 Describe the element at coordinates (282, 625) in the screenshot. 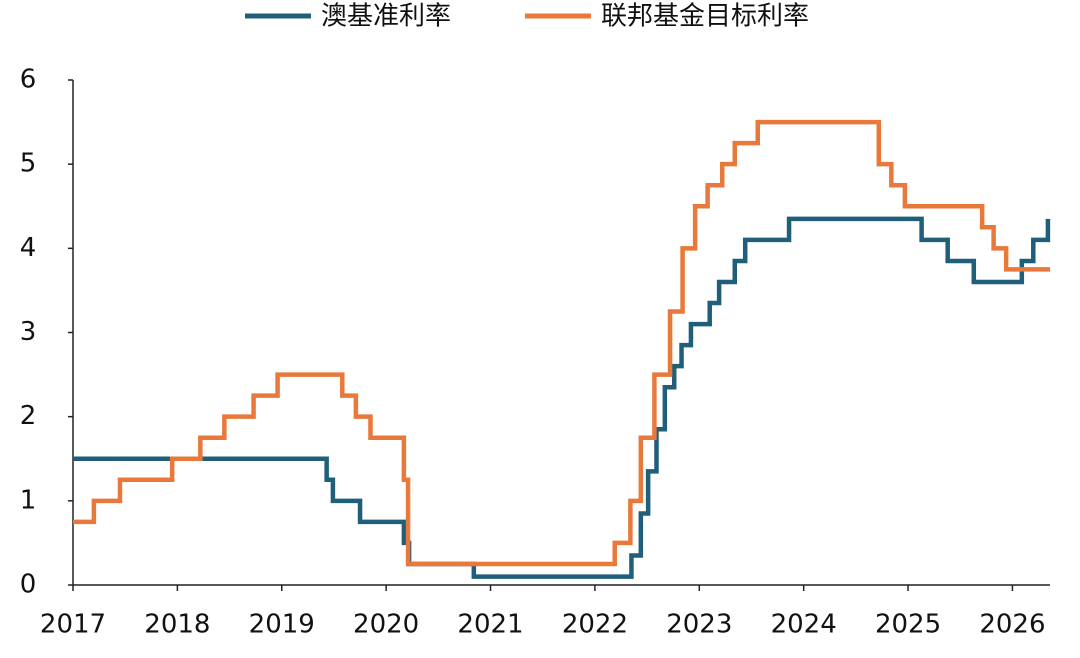

I see `x-tick-label: 2019` at that location.